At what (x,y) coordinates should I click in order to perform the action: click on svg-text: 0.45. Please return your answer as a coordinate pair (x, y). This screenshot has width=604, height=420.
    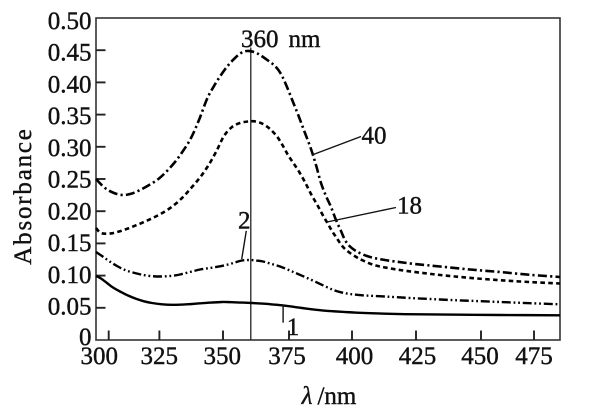
    Looking at the image, I should click on (70, 53).